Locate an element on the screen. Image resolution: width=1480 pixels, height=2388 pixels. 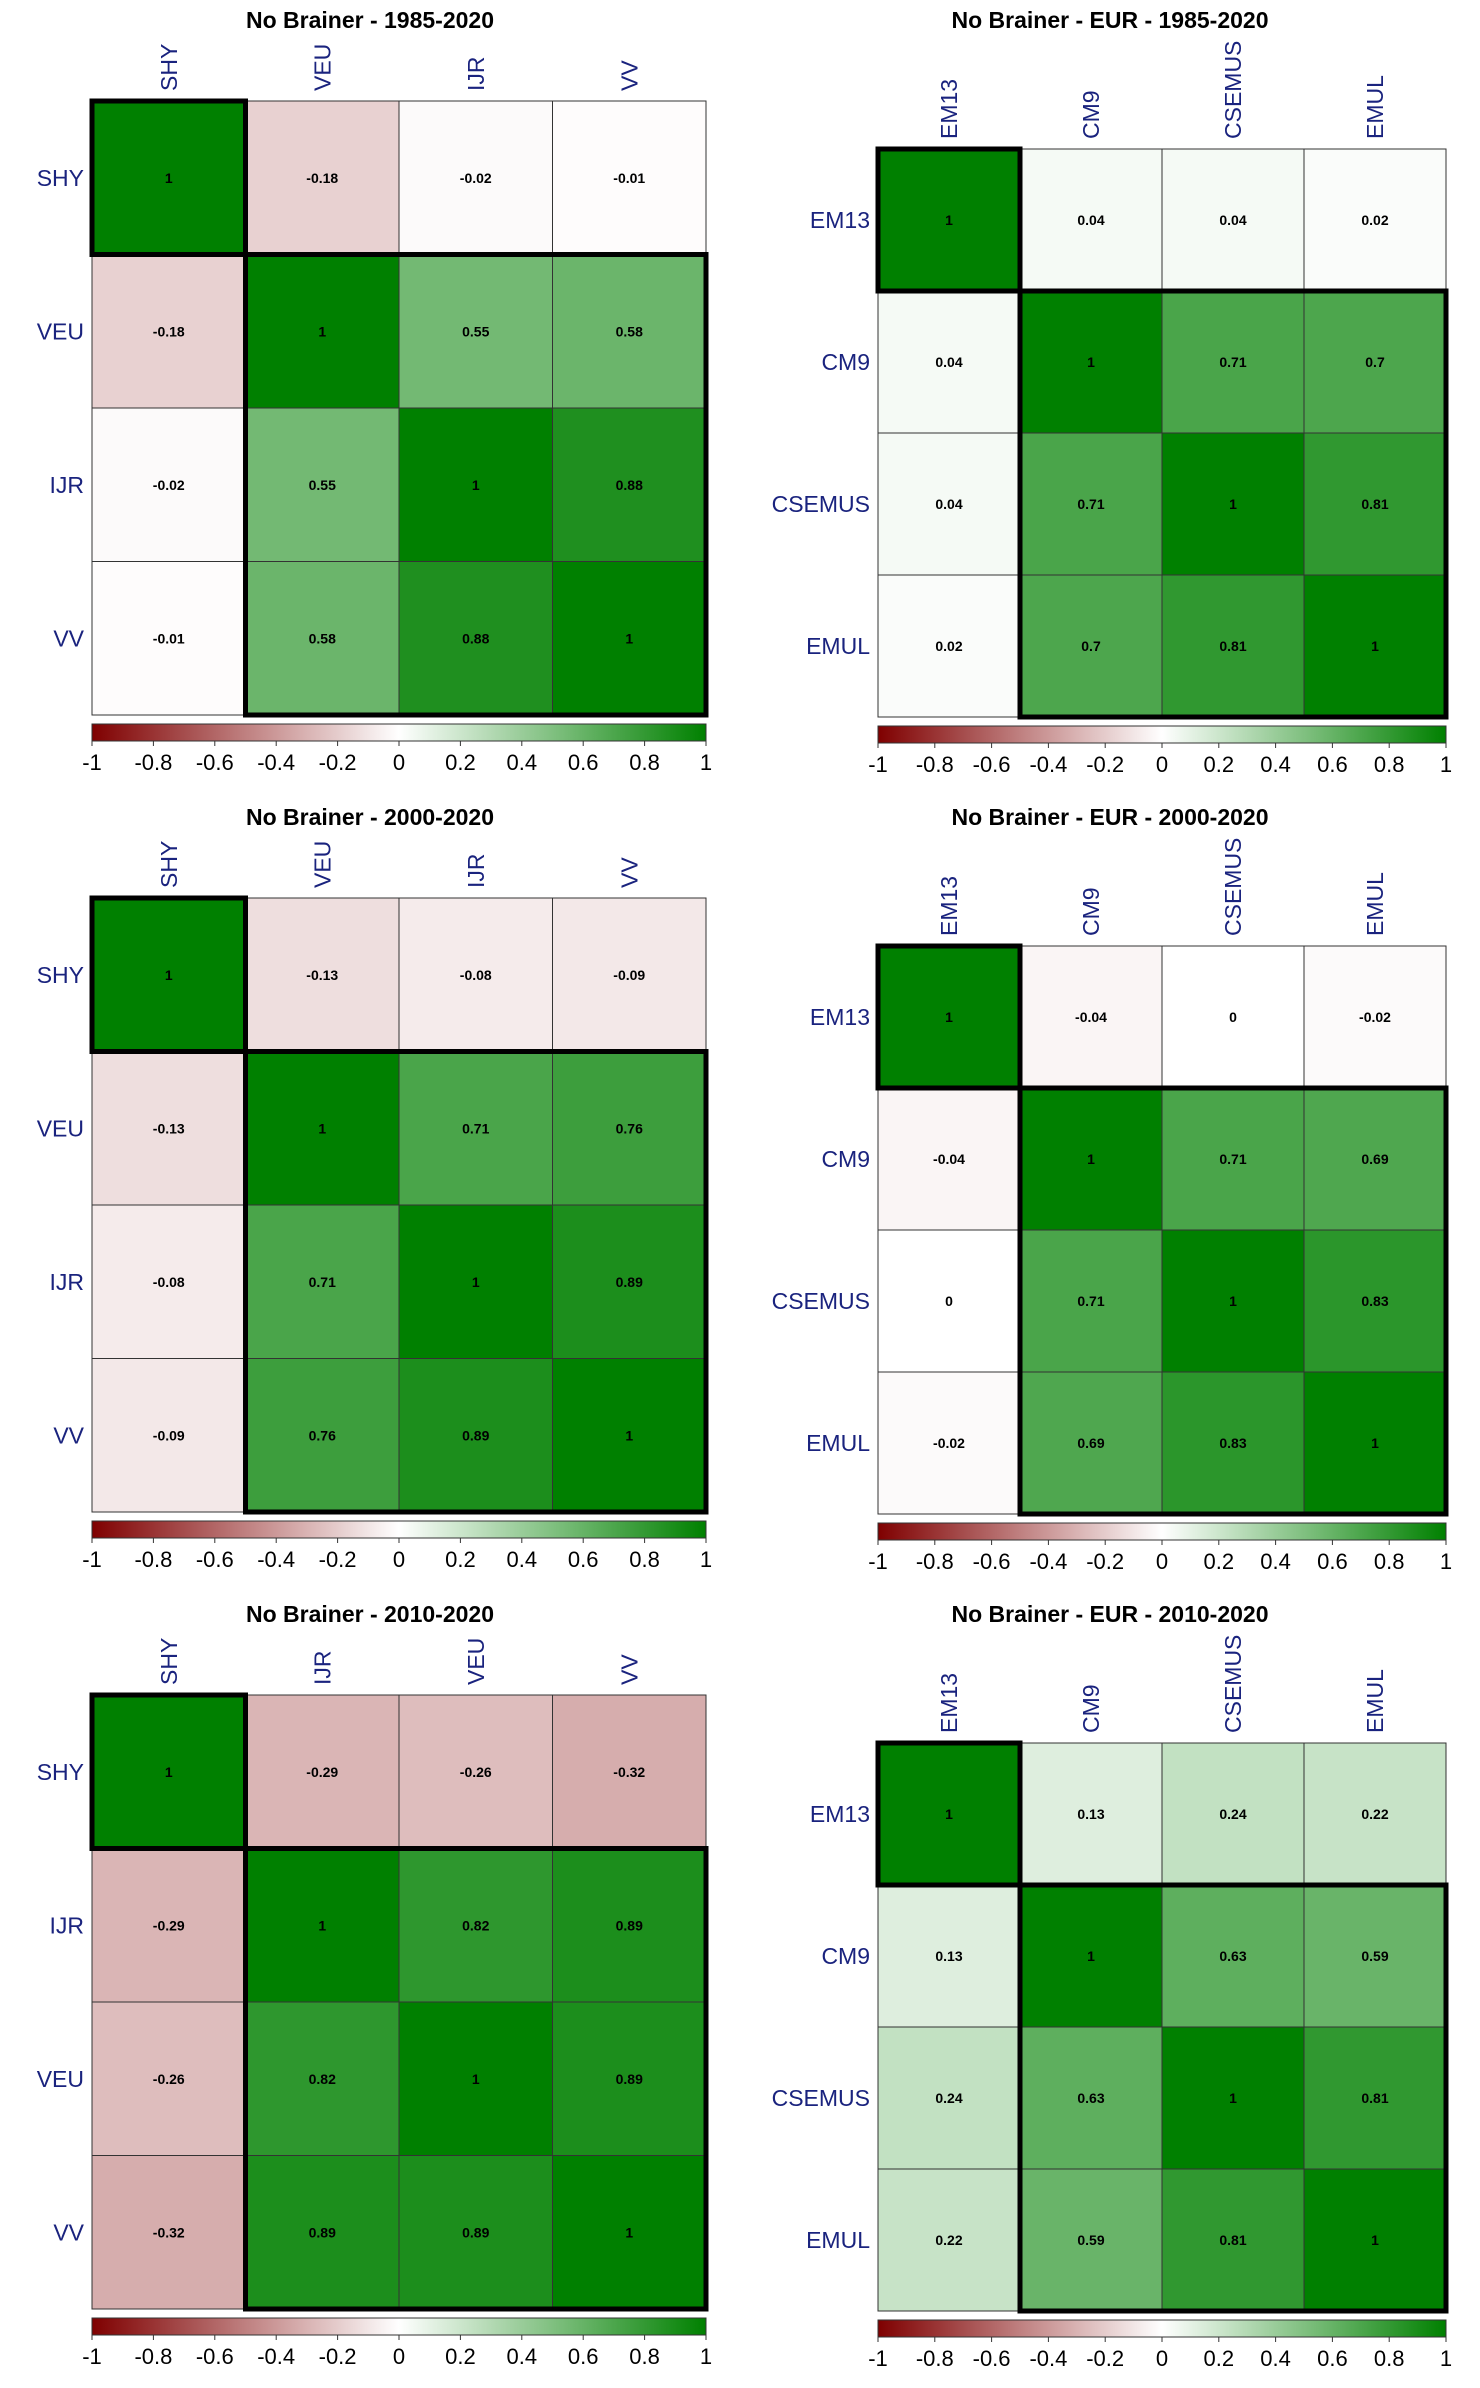
column-label: EM13 is located at coordinates (949, 109).